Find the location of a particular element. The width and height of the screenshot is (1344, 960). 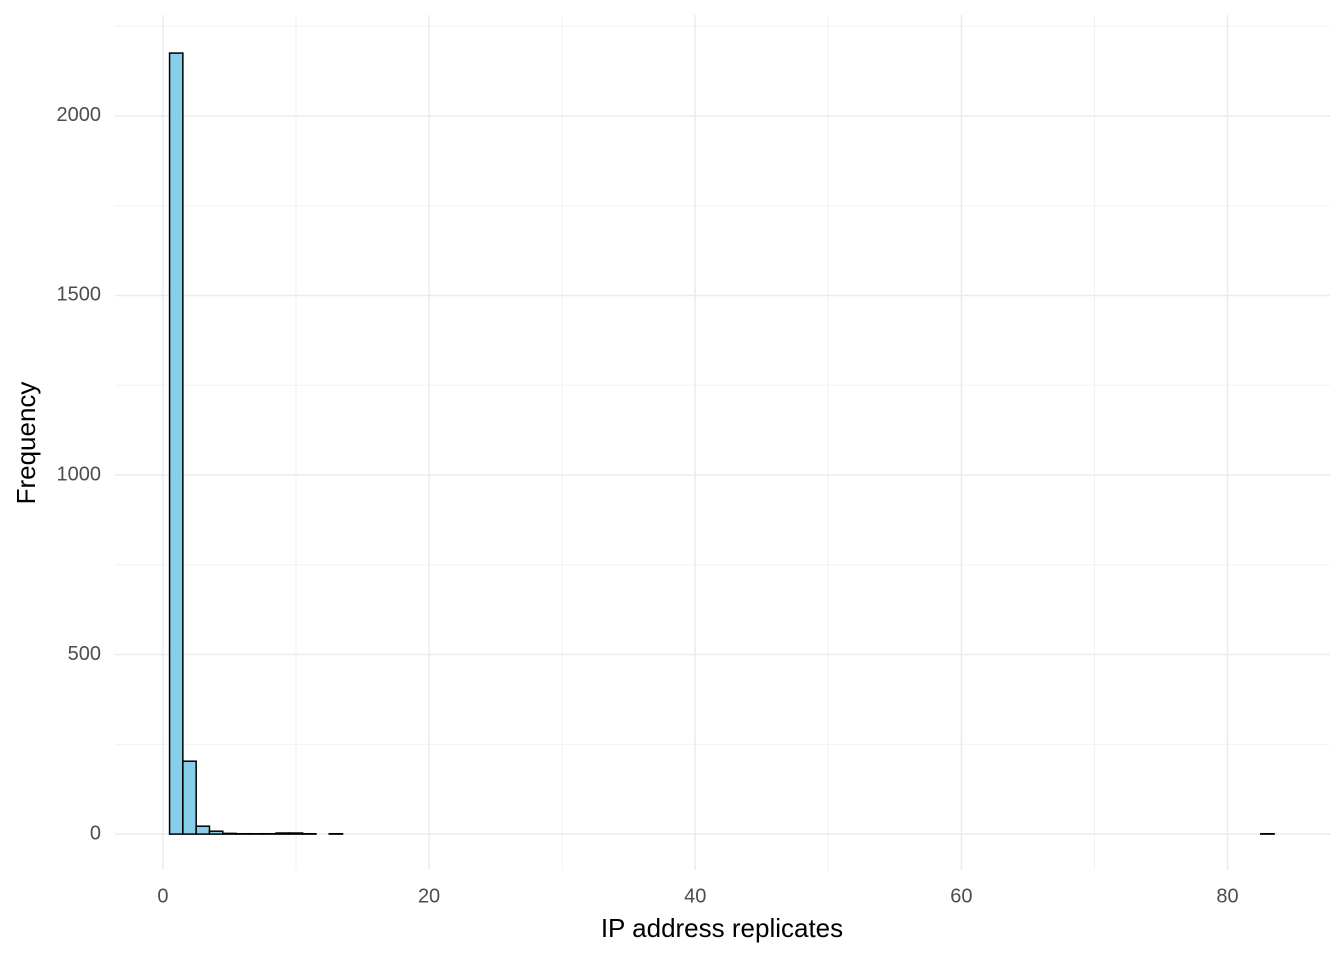

y-axis-title: Frequency is located at coordinates (26, 443).